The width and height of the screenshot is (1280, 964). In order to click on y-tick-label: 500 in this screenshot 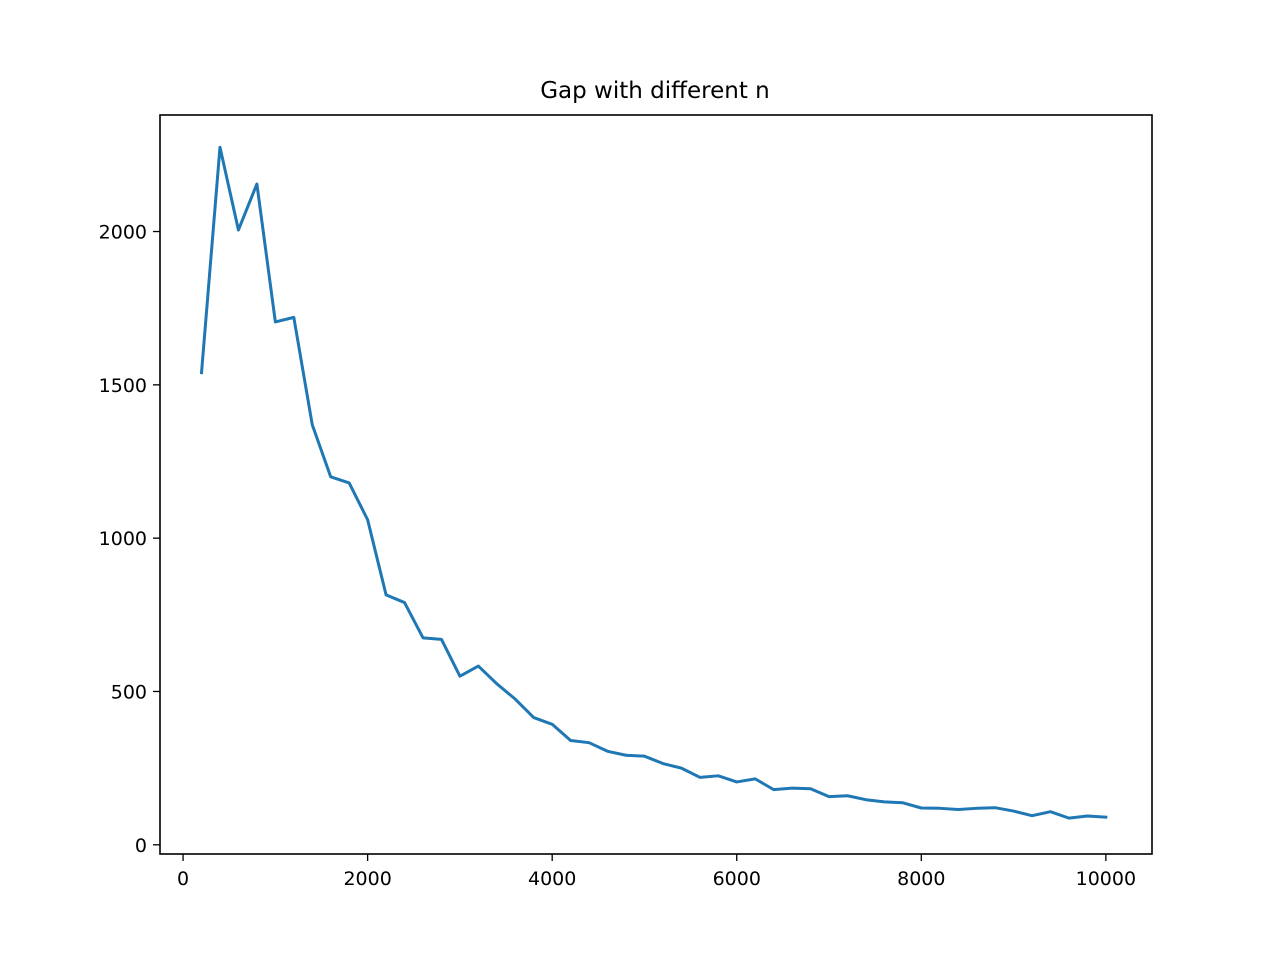, I will do `click(129, 692)`.